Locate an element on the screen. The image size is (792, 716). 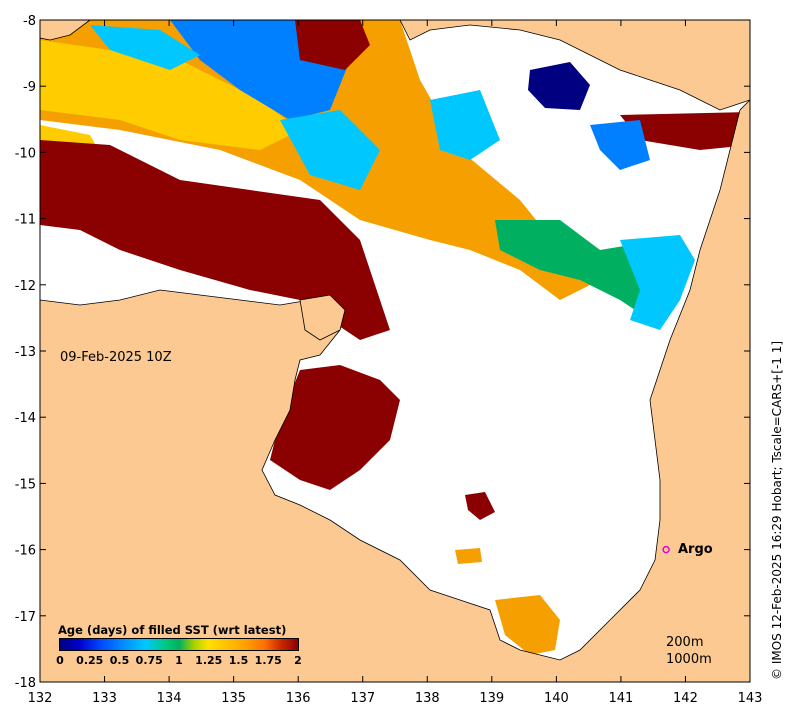
y-tick-label: -16 is located at coordinates (25, 551).